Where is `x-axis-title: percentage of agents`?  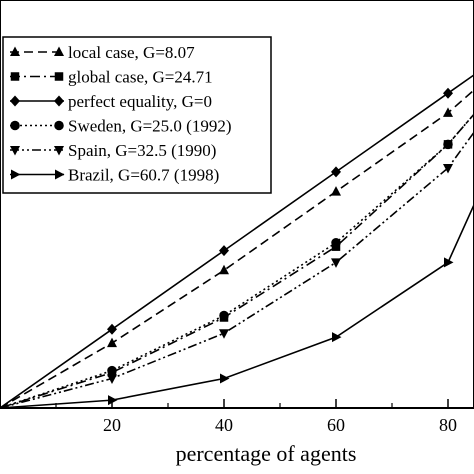
x-axis-title: percentage of agents is located at coordinates (266, 453).